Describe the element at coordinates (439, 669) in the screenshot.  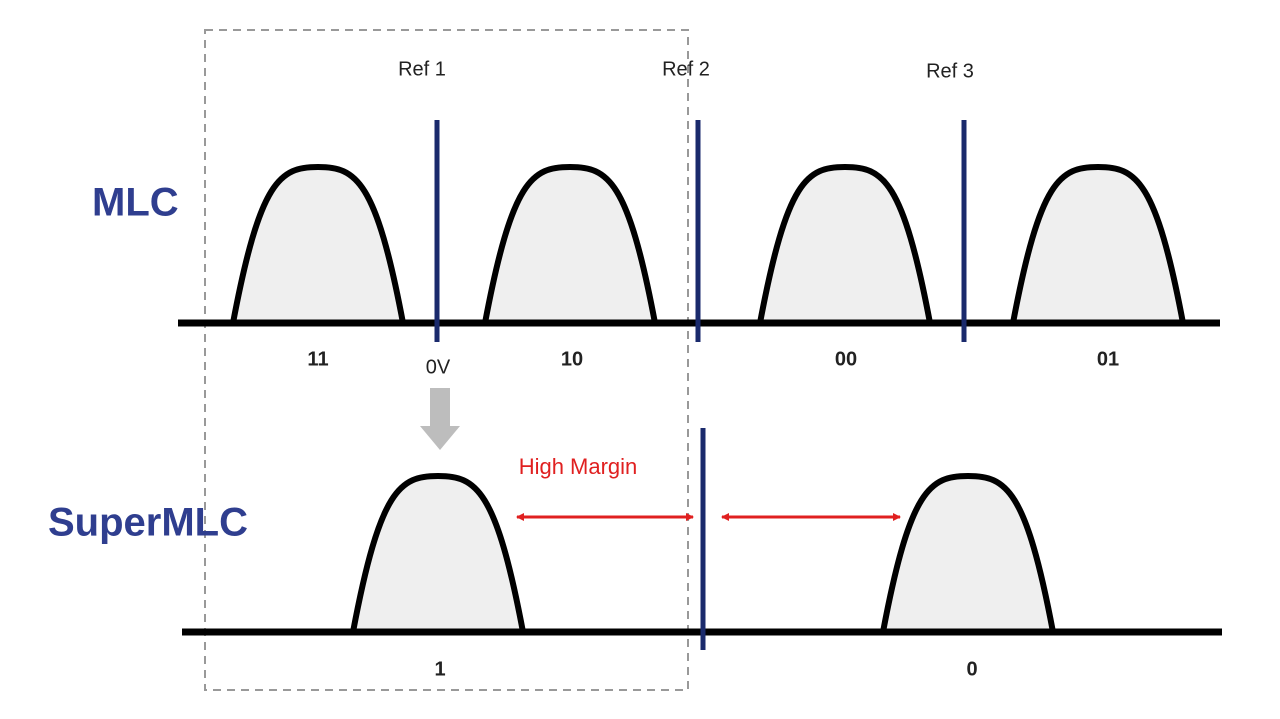
I see `state-label: 1` at that location.